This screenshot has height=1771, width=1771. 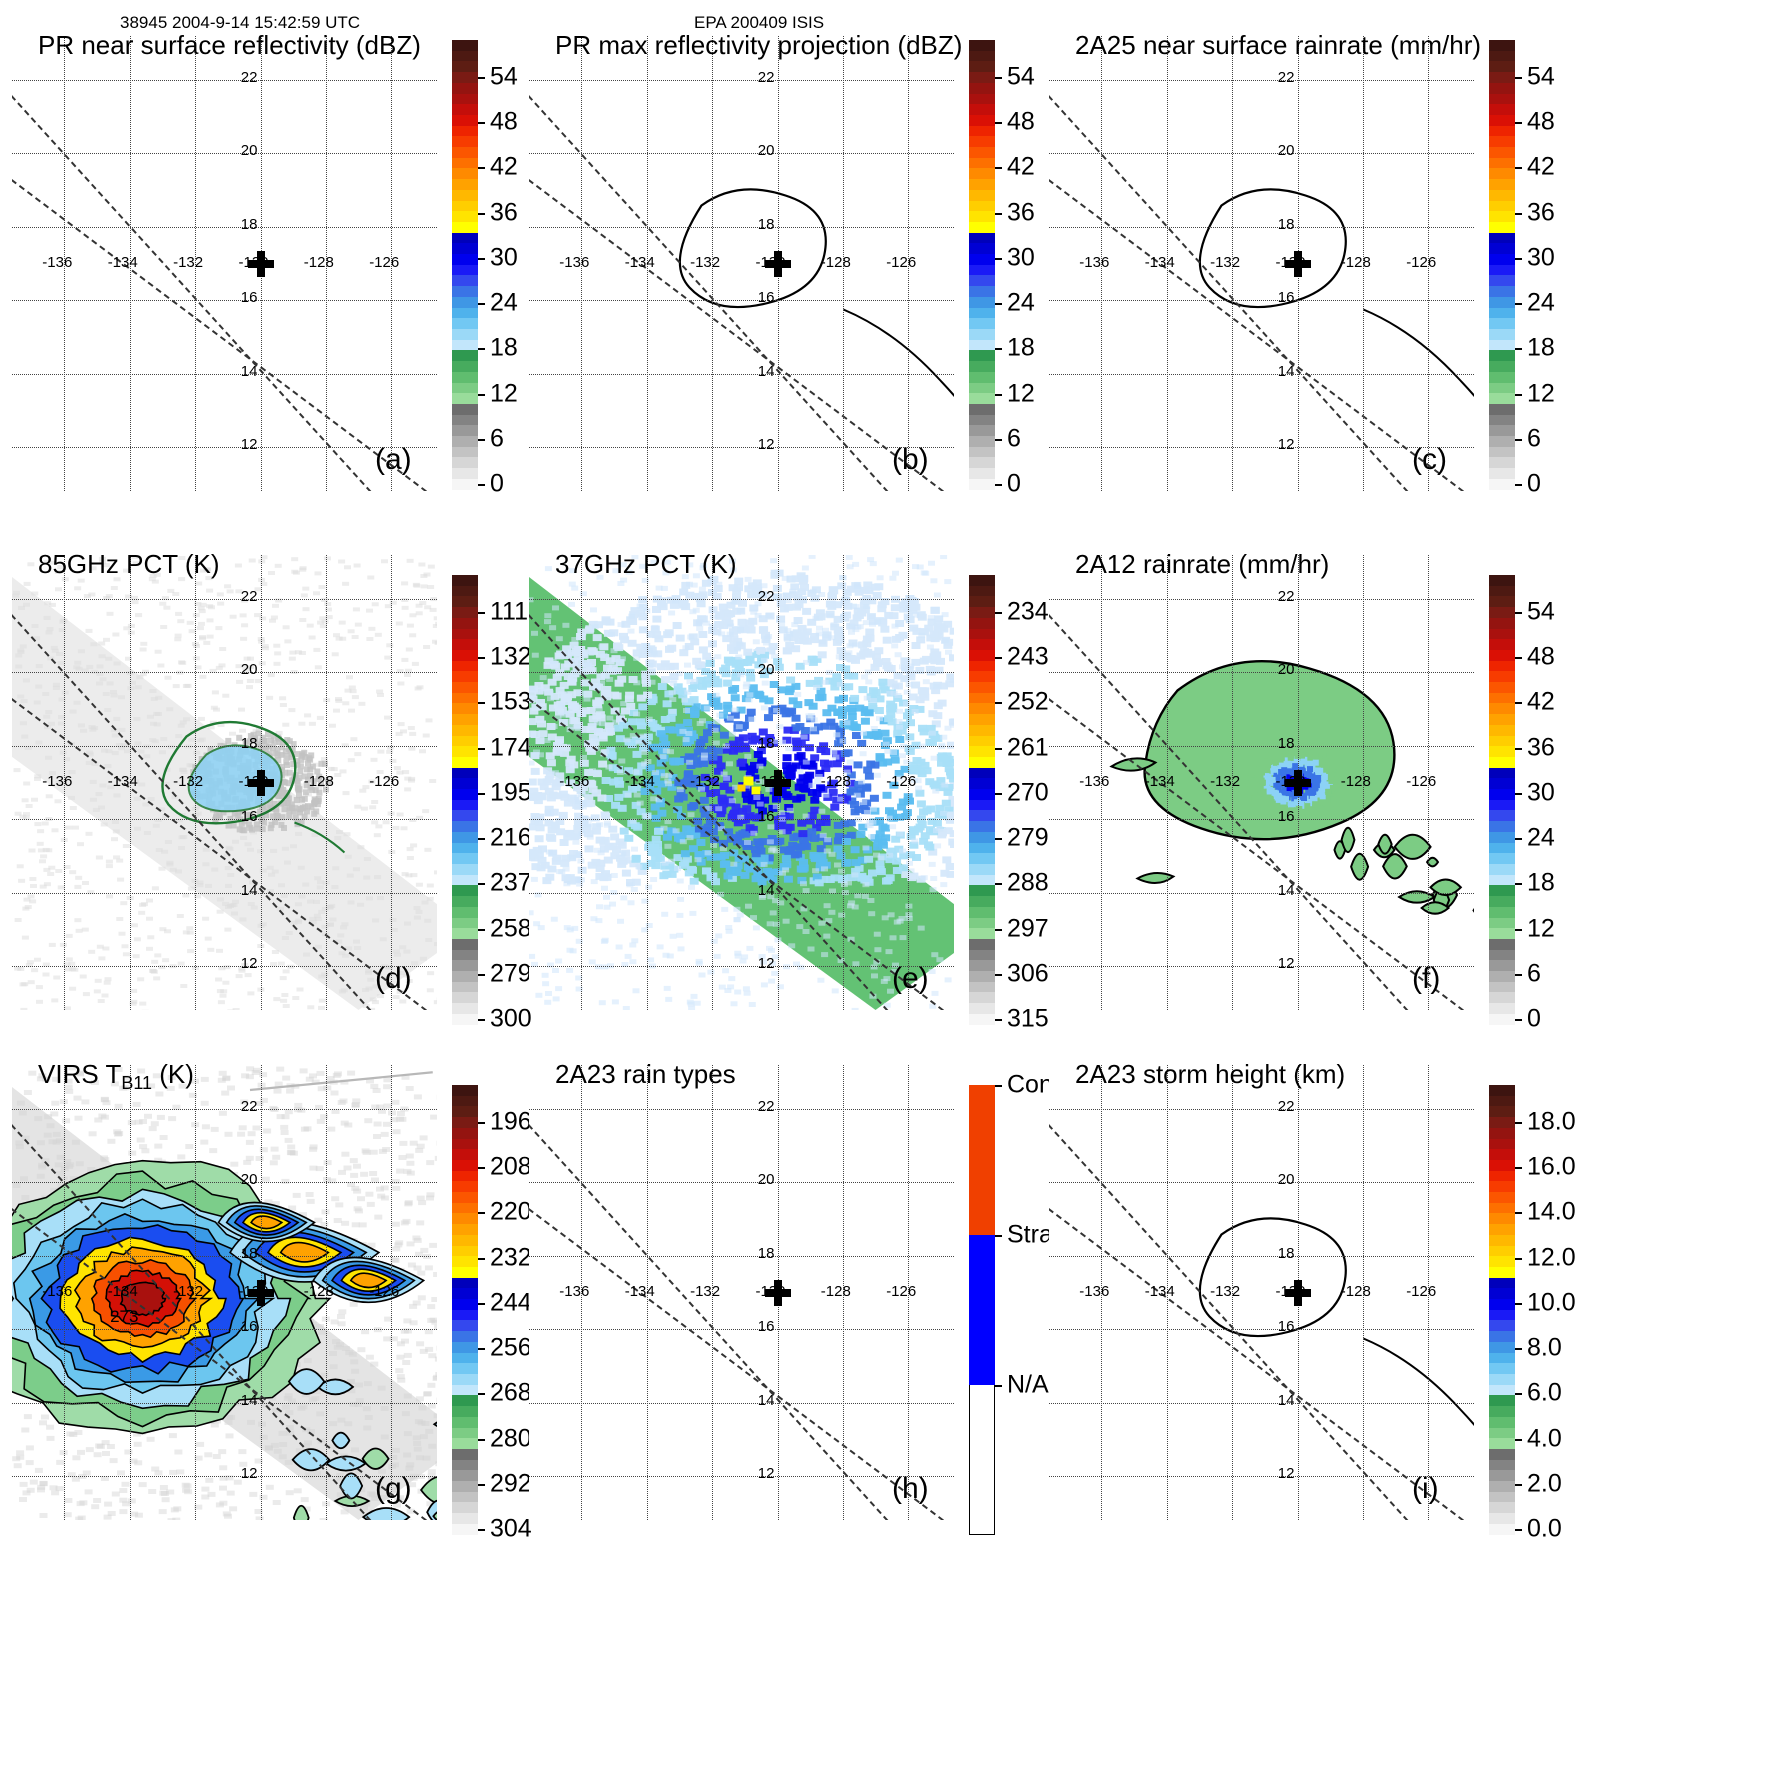 What do you see at coordinates (1202, 564) in the screenshot?
I see `panel-title: 2A12 rainrate (mm/hr)` at bounding box center [1202, 564].